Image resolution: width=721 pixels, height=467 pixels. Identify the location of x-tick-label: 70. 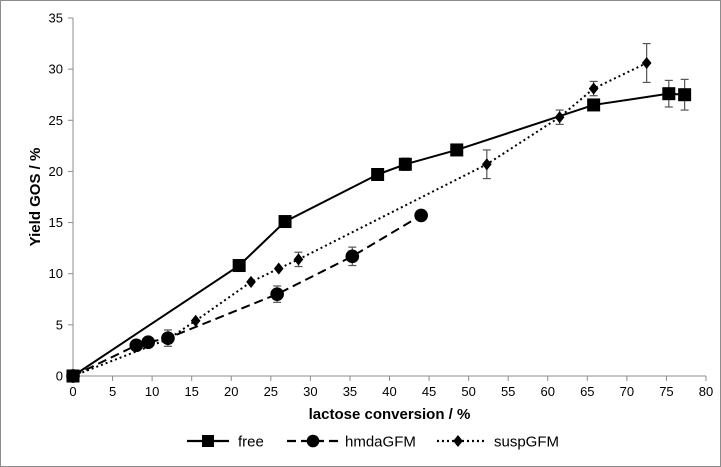
(627, 391).